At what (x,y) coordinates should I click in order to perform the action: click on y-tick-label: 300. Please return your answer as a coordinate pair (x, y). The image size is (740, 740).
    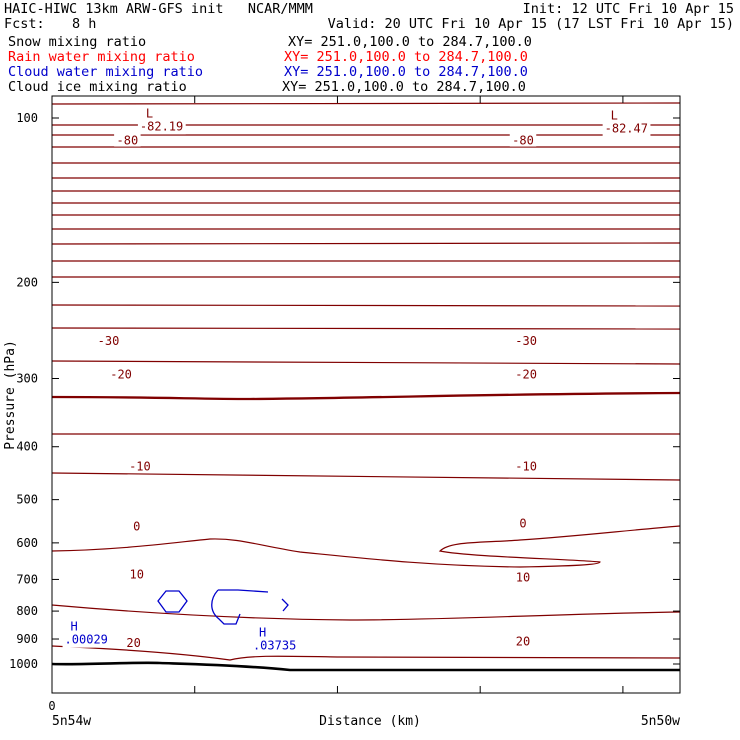
    Looking at the image, I should click on (27, 379).